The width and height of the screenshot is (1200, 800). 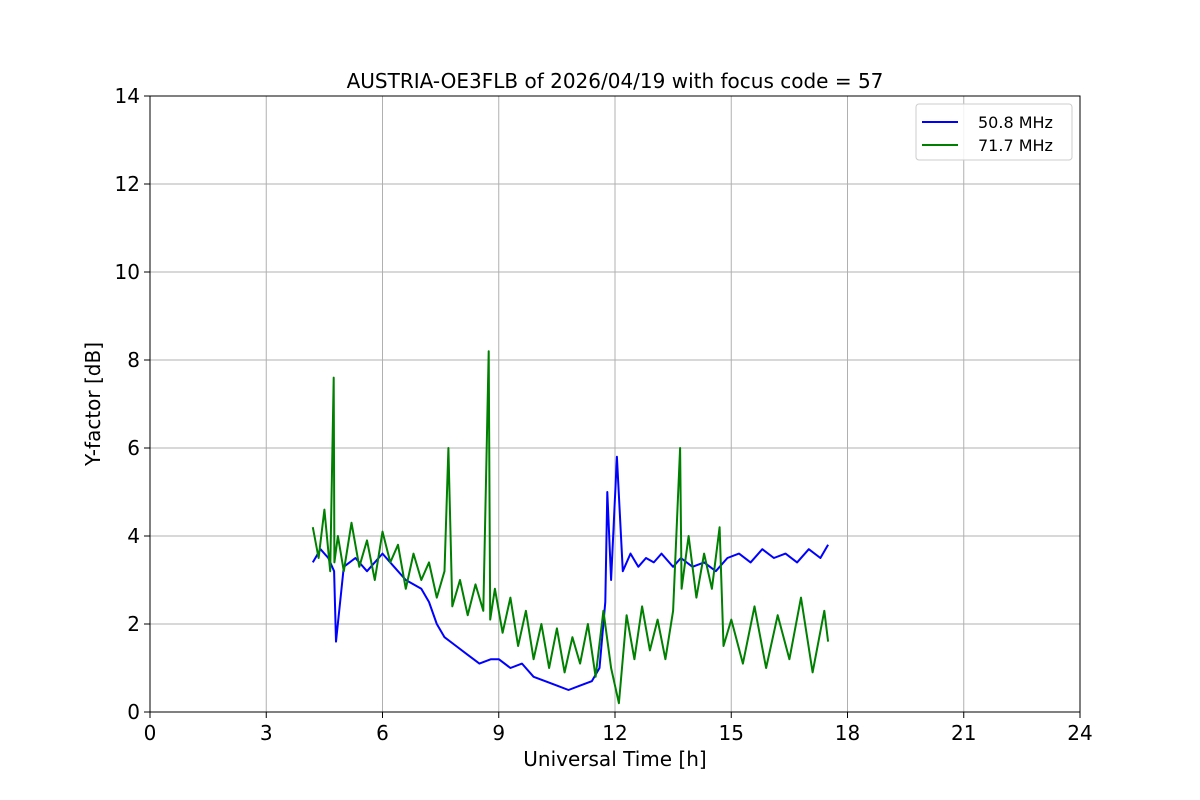 I want to click on y-tick-label: 2, so click(x=133, y=624).